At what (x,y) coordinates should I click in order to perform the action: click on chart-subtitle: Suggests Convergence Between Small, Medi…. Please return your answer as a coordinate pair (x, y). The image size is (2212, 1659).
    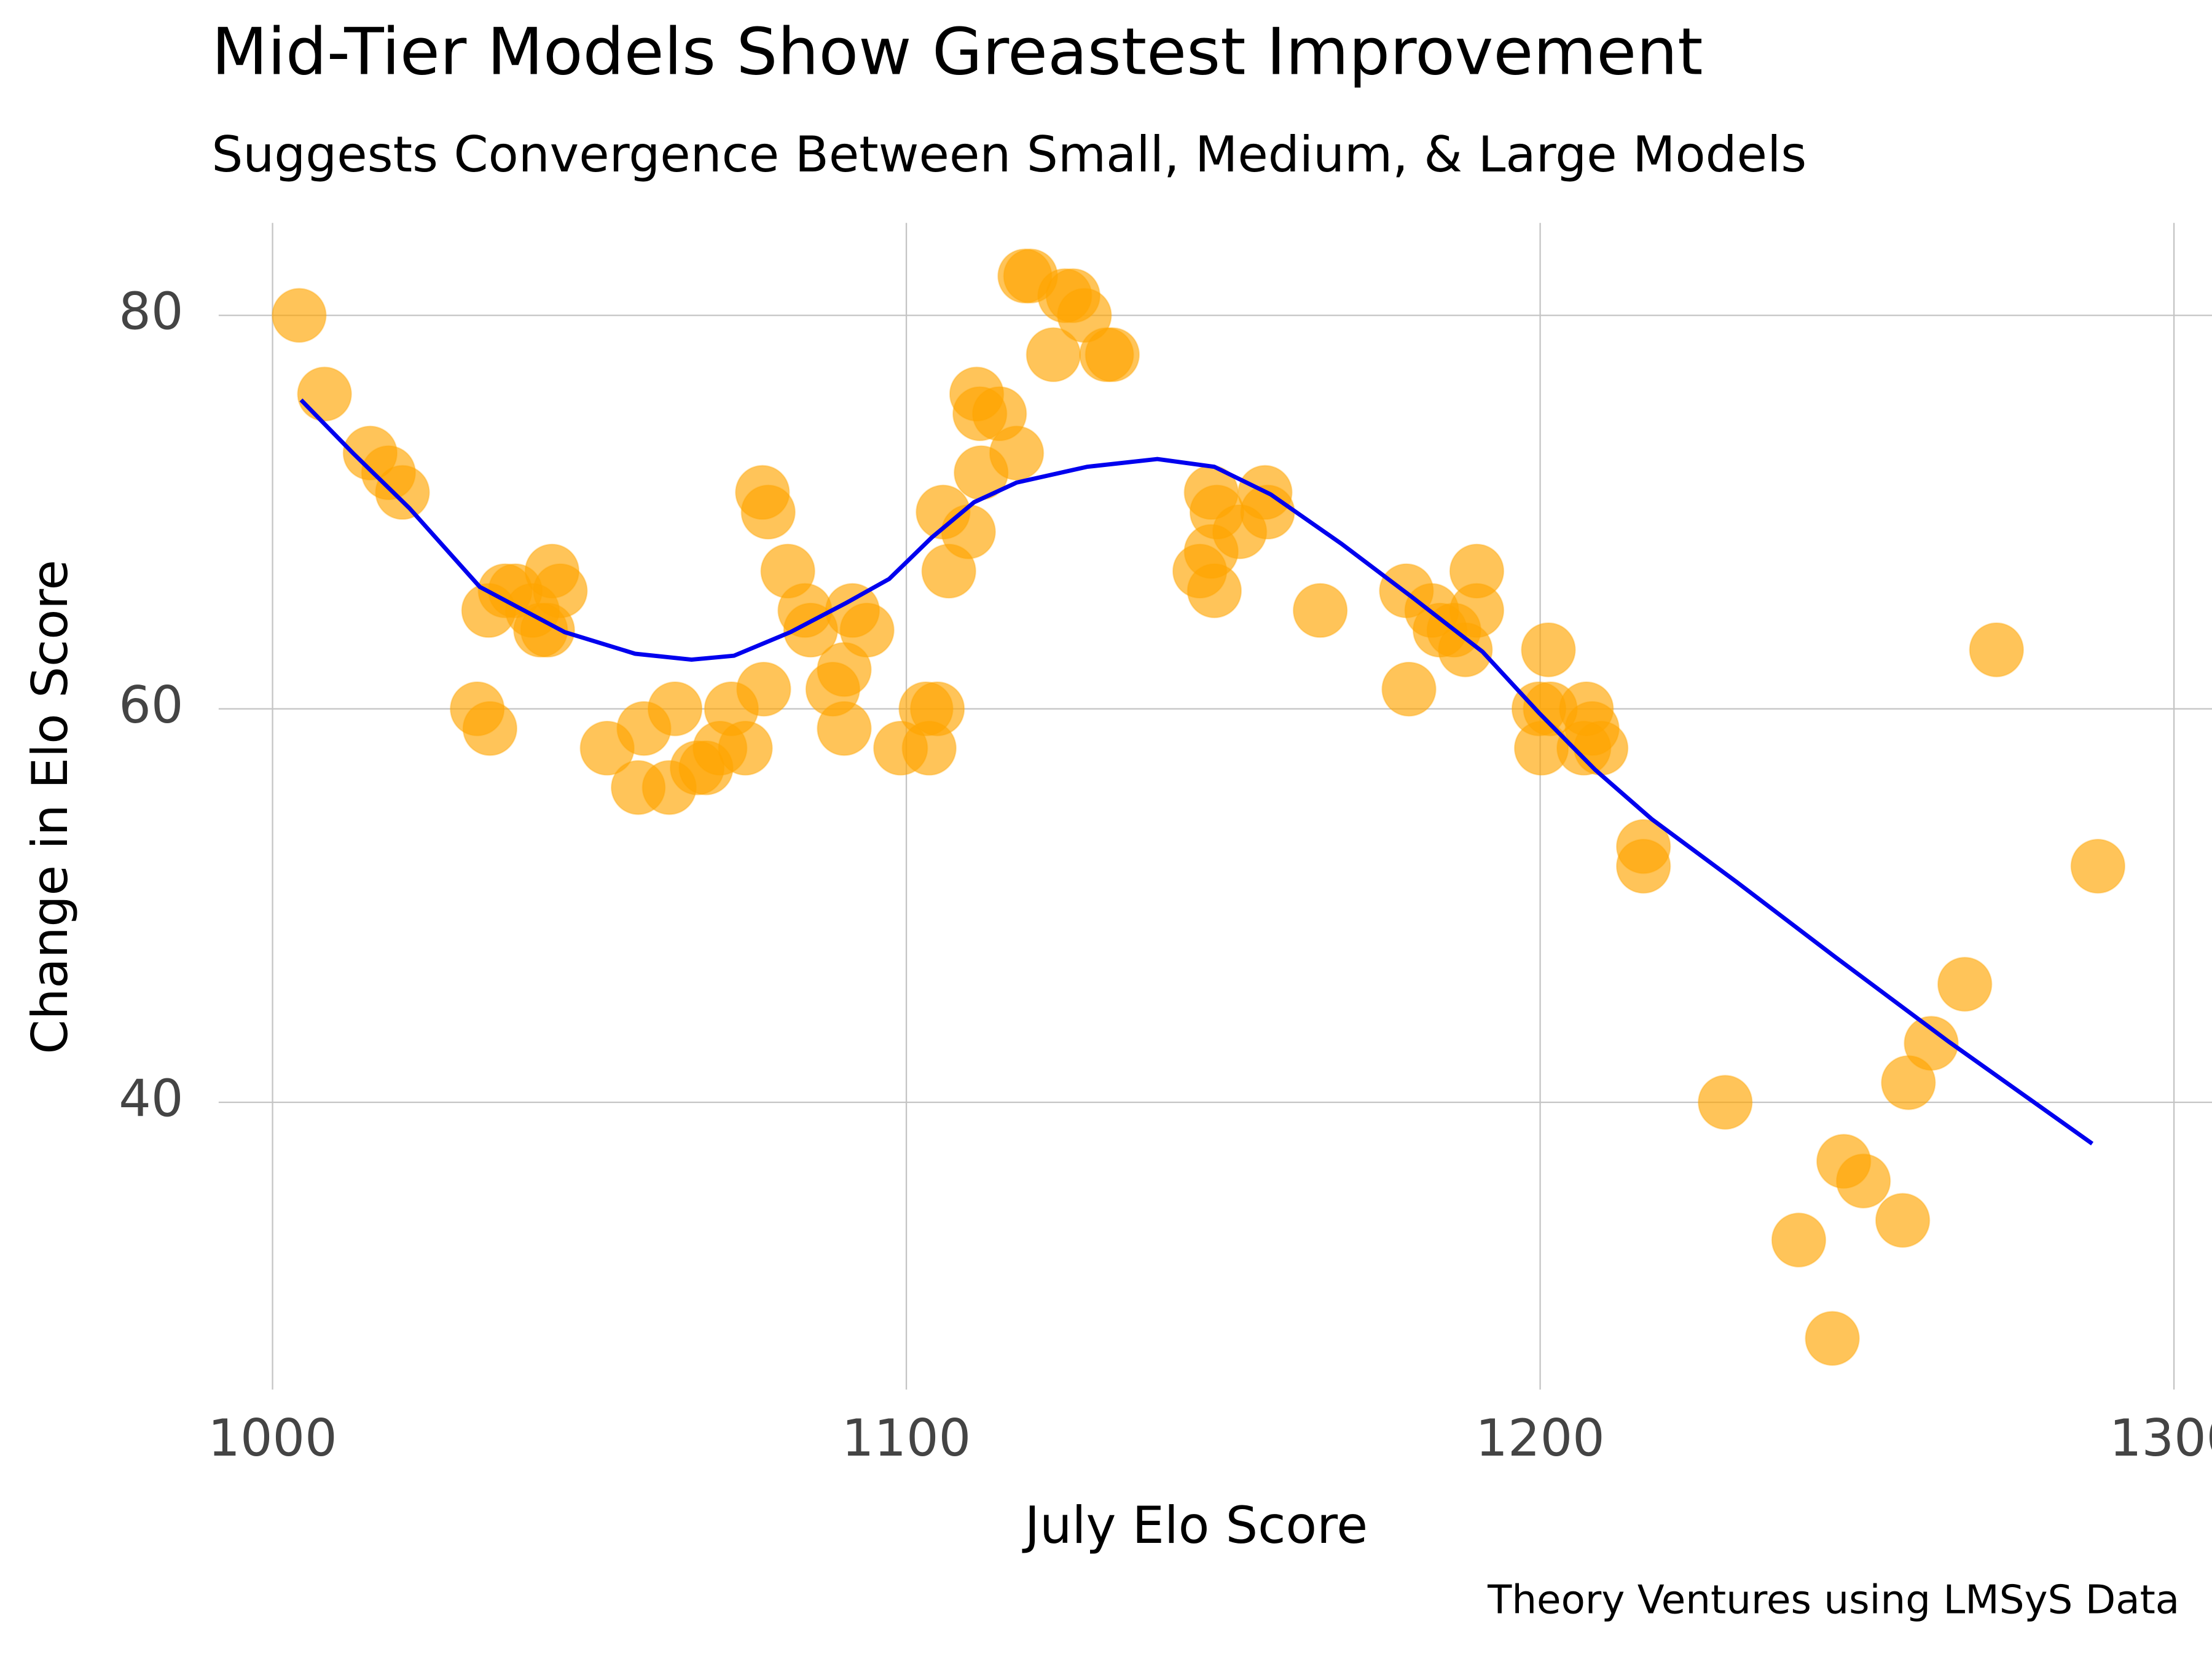
    Looking at the image, I should click on (1008, 154).